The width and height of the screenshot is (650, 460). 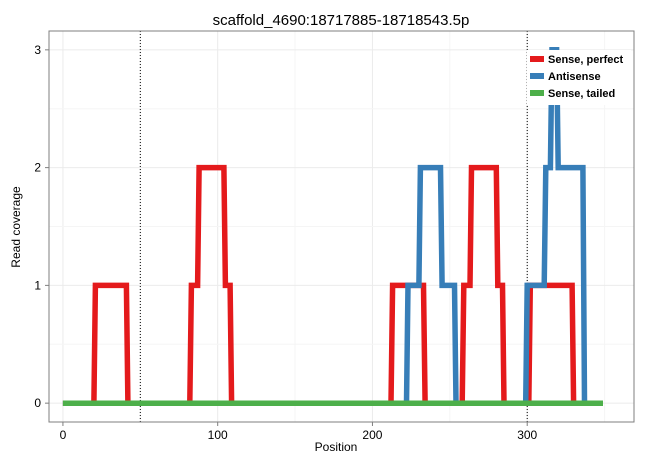 What do you see at coordinates (37, 285) in the screenshot?
I see `y-tick-label: 1` at bounding box center [37, 285].